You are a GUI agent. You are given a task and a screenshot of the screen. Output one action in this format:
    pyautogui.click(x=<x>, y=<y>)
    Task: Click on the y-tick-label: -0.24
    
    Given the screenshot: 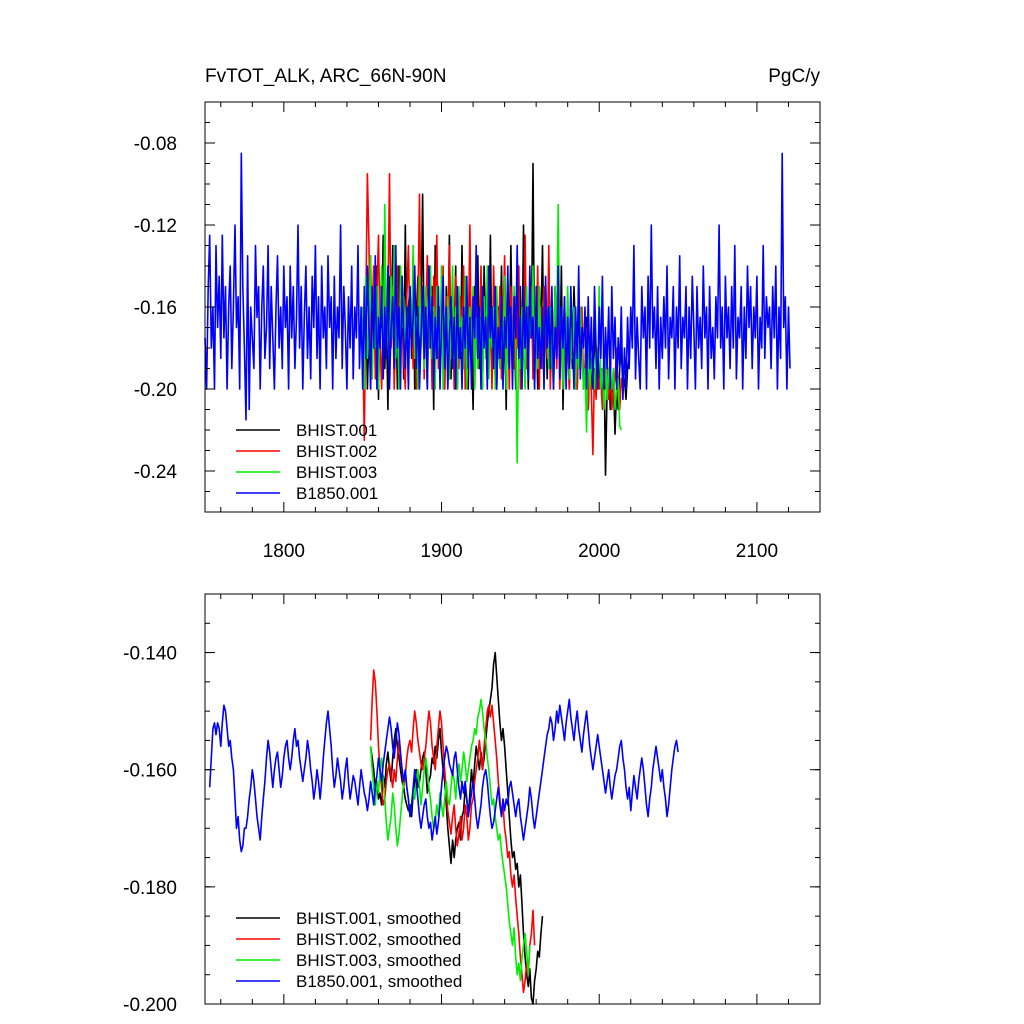 What is the action you would take?
    pyautogui.click(x=156, y=472)
    